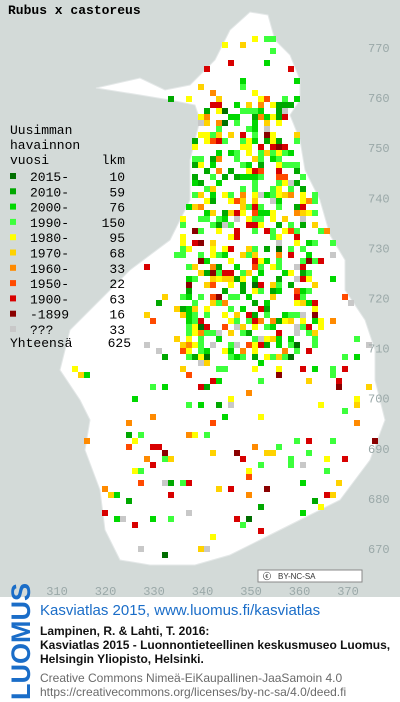 The image size is (400, 702). Describe the element at coordinates (267, 576) in the screenshot. I see `cc-icon: ⓒ` at that location.